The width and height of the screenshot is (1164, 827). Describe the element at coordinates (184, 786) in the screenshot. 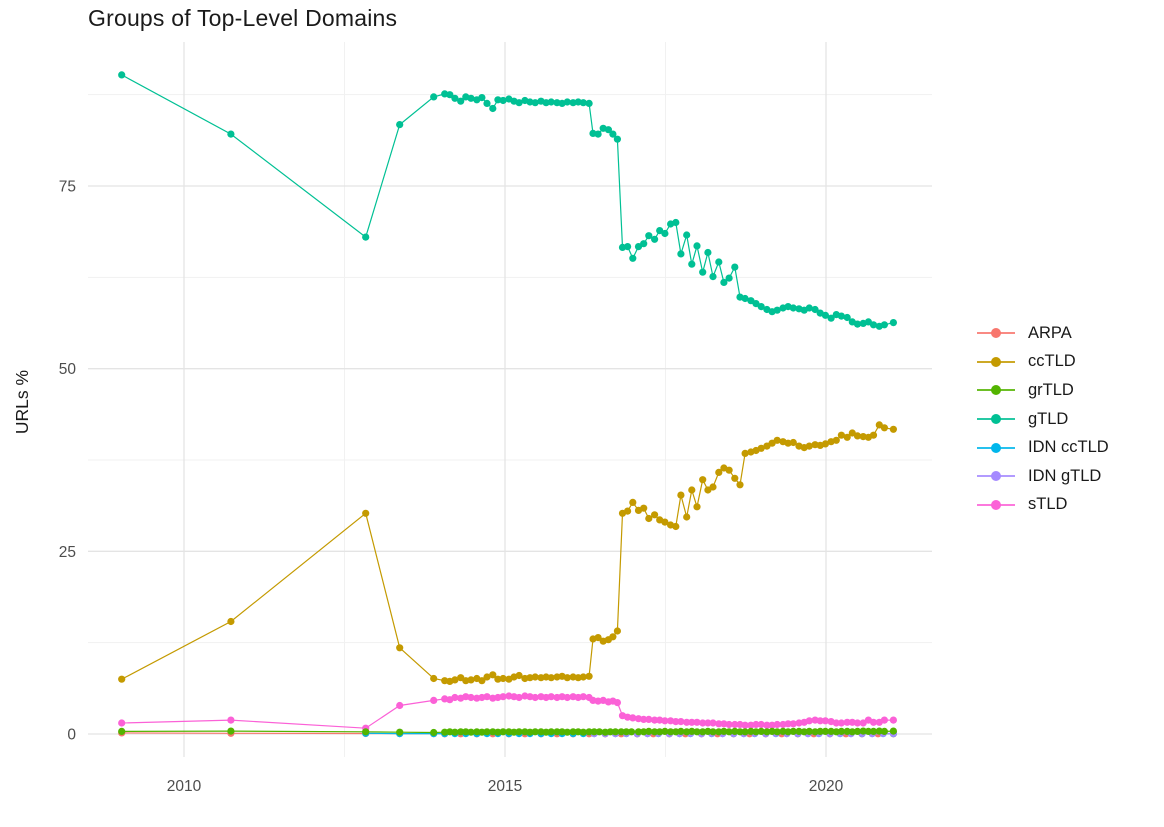

I see `x-tick-label: 2010` at that location.